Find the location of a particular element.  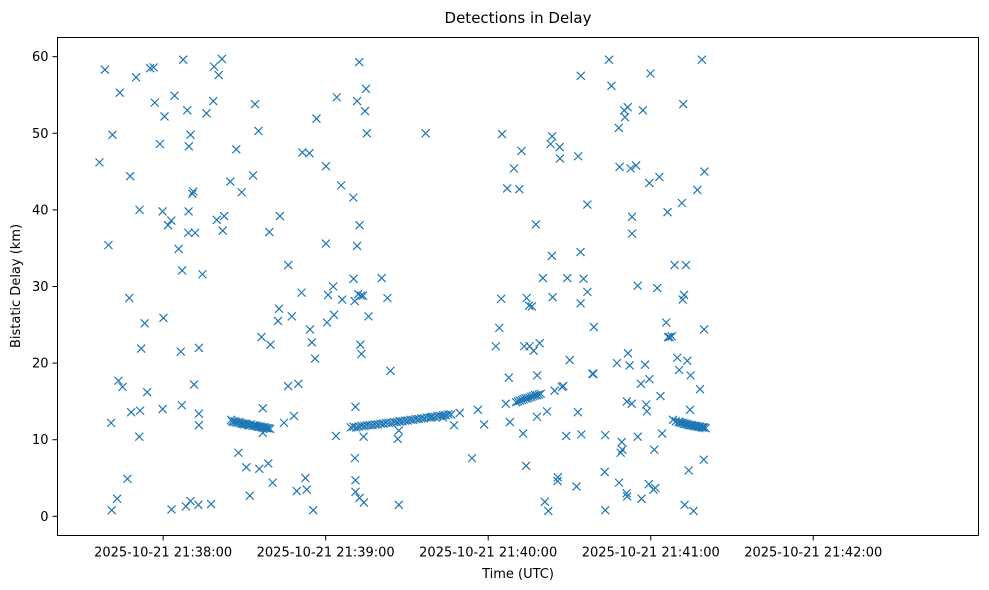

x-tick-label: 2025-10-21 21:39:00 is located at coordinates (326, 553).